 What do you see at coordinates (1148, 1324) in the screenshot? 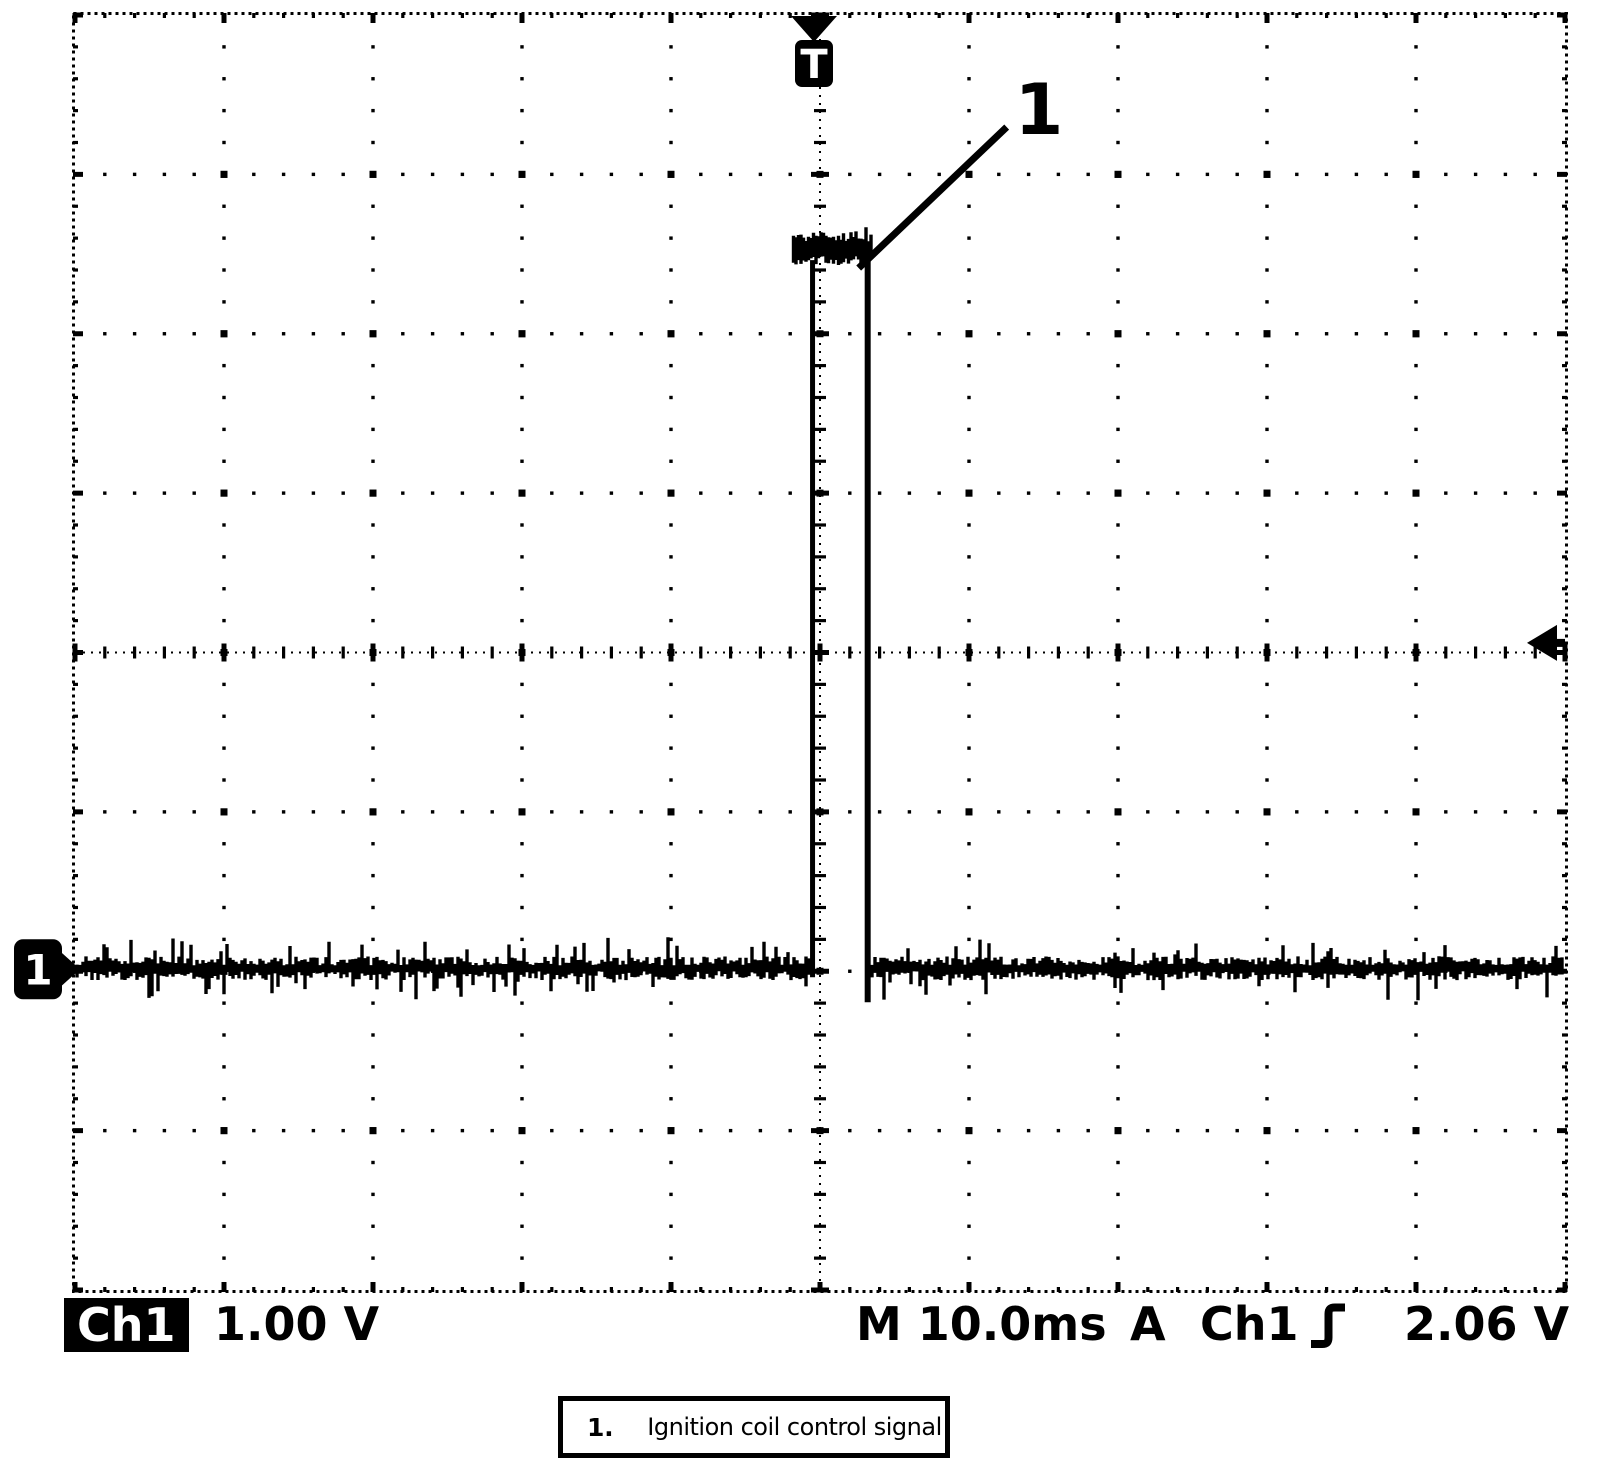
I see `acquisition-mode-readout: A` at bounding box center [1148, 1324].